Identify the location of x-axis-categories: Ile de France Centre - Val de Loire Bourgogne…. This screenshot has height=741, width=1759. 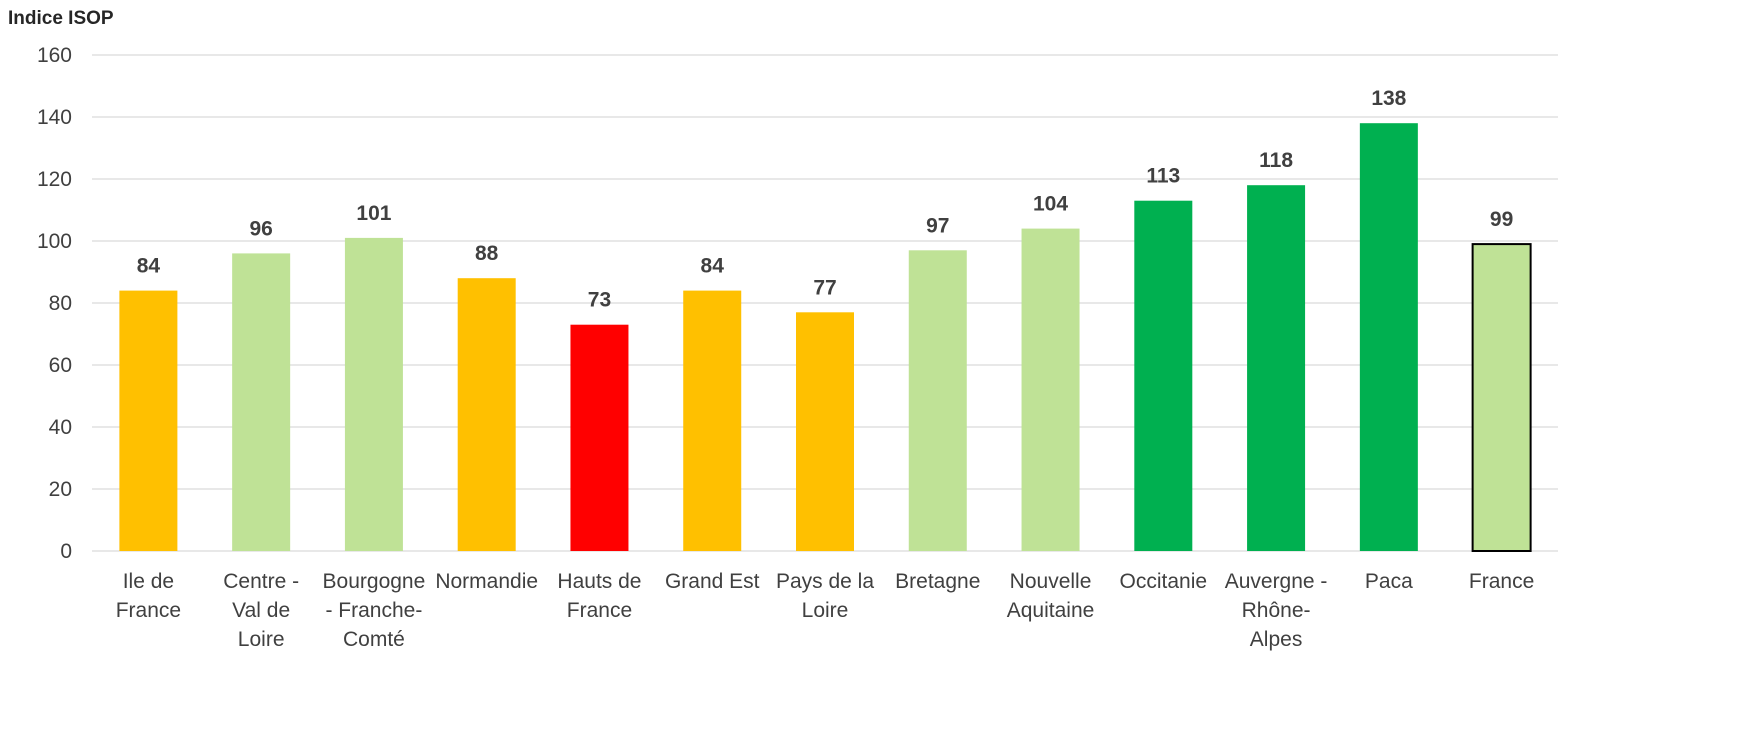
(825, 610).